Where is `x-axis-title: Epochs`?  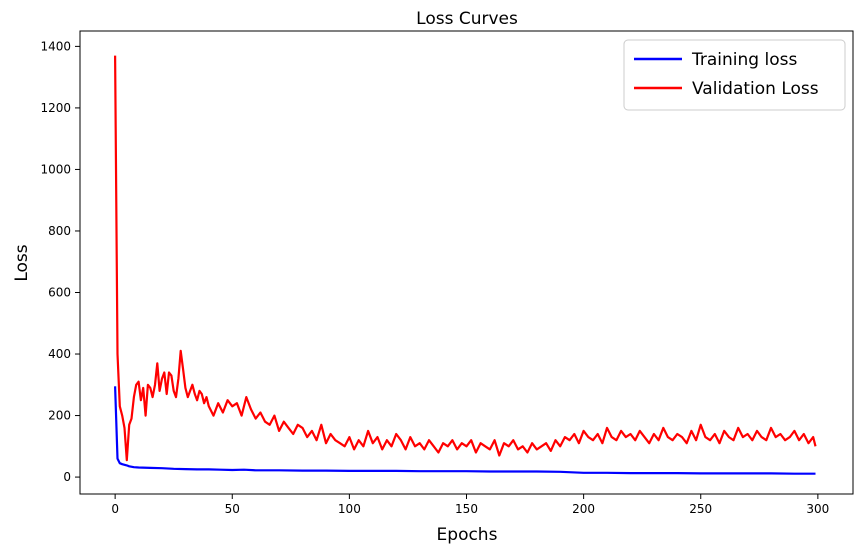
x-axis-title: Epochs is located at coordinates (467, 535).